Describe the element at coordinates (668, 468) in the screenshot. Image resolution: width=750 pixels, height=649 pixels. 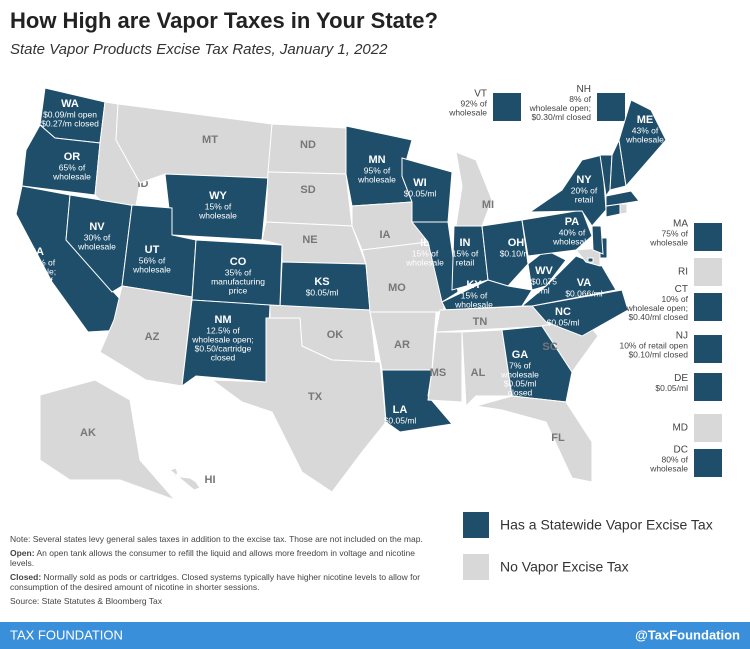
I see `callout-rate: wholesale` at that location.